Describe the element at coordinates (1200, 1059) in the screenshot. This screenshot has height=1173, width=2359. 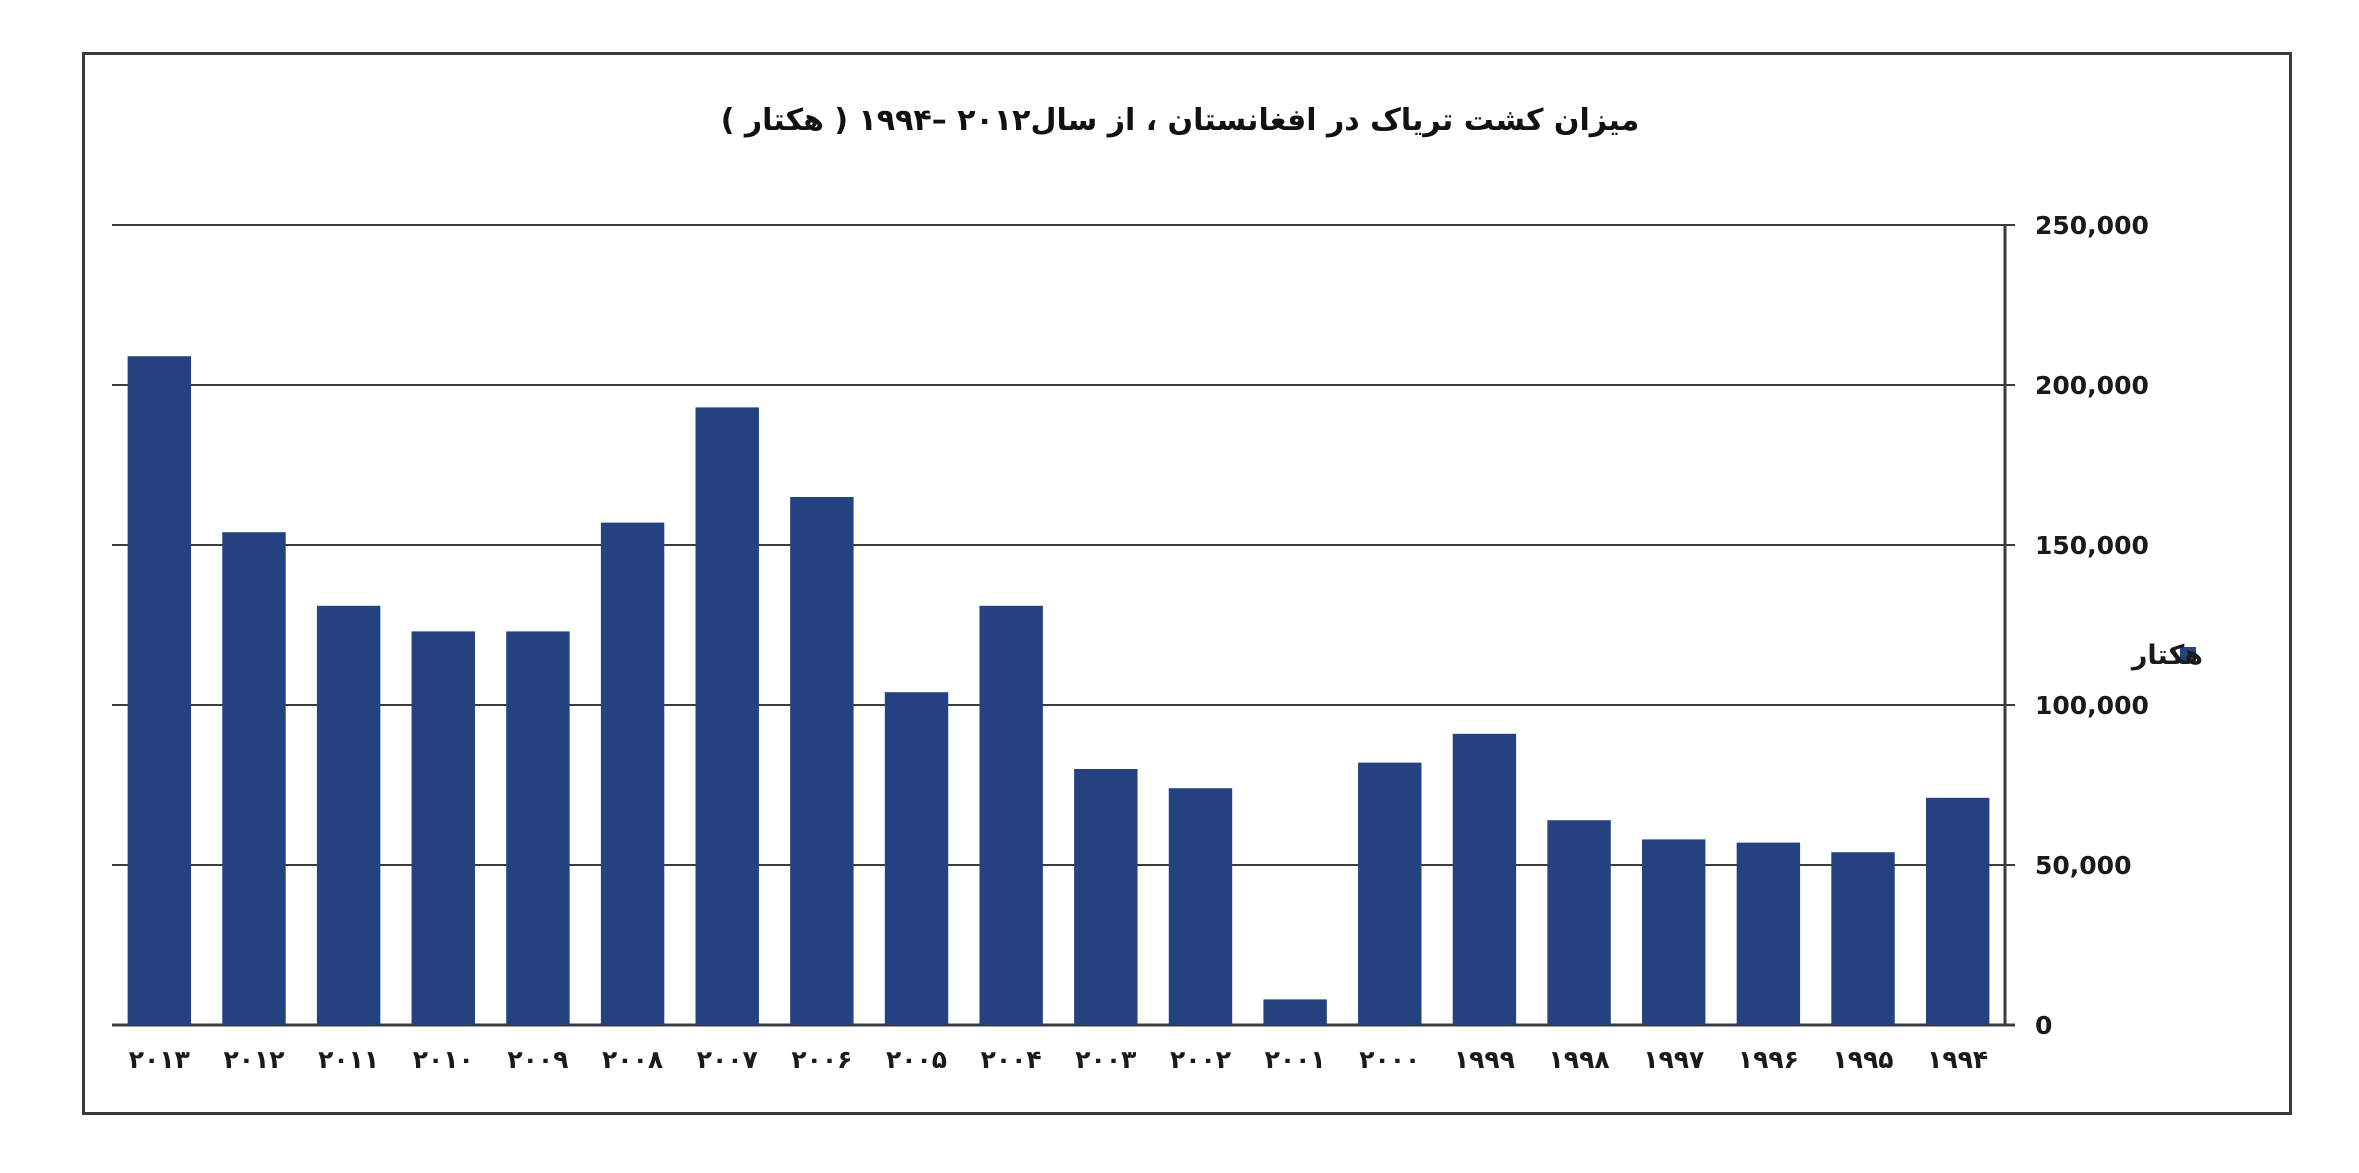
I see `x-tick-label: ۲۰۰۲` at that location.